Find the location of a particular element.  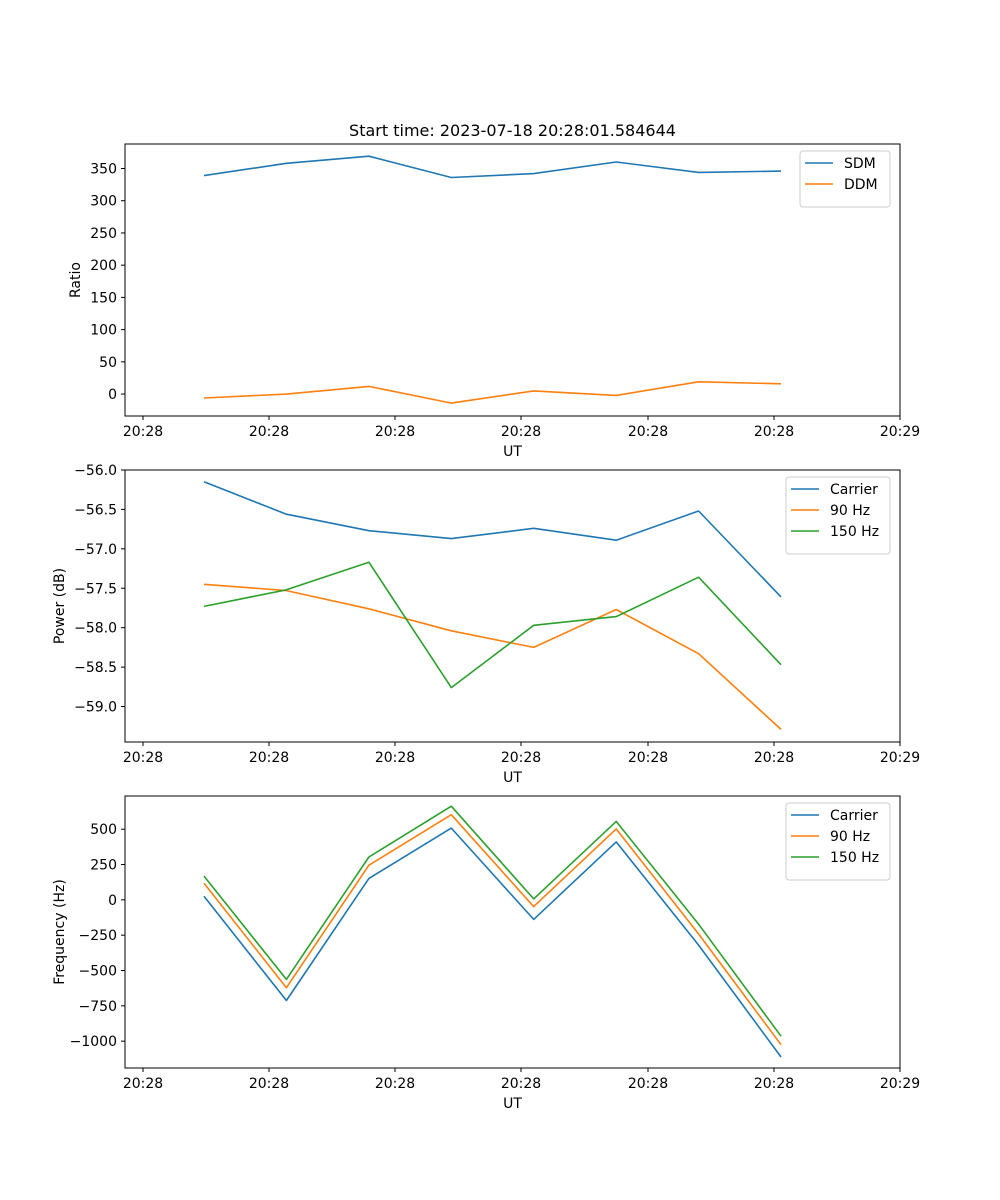

power-y-tick-label: −56.0 is located at coordinates (95, 471).